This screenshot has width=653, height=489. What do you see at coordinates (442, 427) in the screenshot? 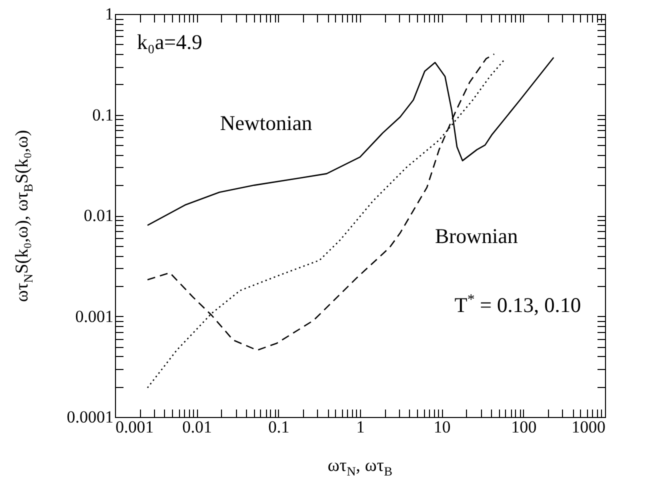
I see `x-tick-label: 10` at bounding box center [442, 427].